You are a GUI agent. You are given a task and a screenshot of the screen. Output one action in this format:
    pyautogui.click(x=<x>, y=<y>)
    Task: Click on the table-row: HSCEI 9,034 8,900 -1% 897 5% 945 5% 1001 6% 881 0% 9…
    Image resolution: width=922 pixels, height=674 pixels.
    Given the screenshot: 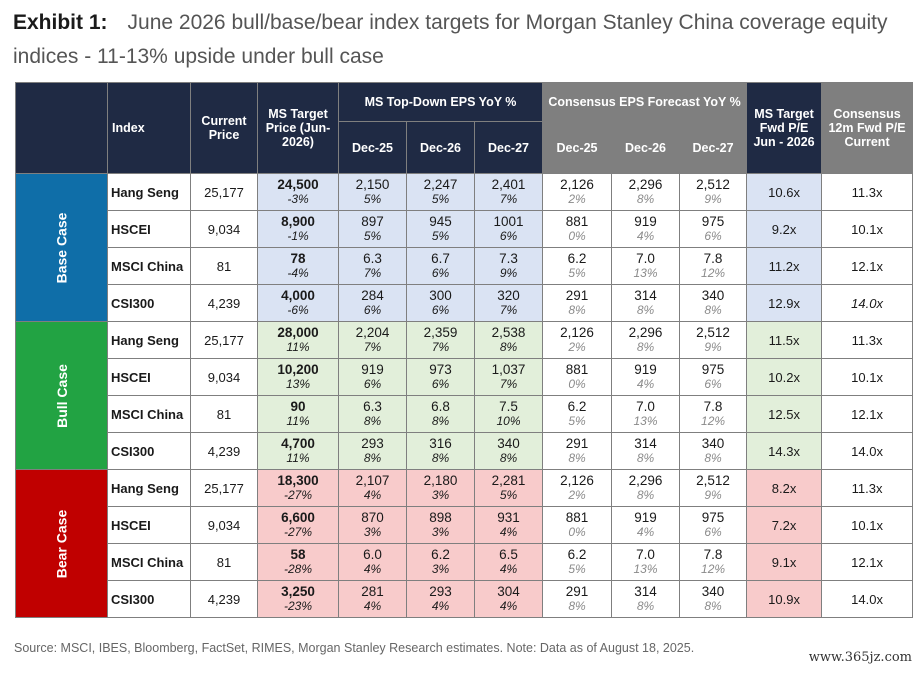 What is the action you would take?
    pyautogui.click(x=465, y=229)
    